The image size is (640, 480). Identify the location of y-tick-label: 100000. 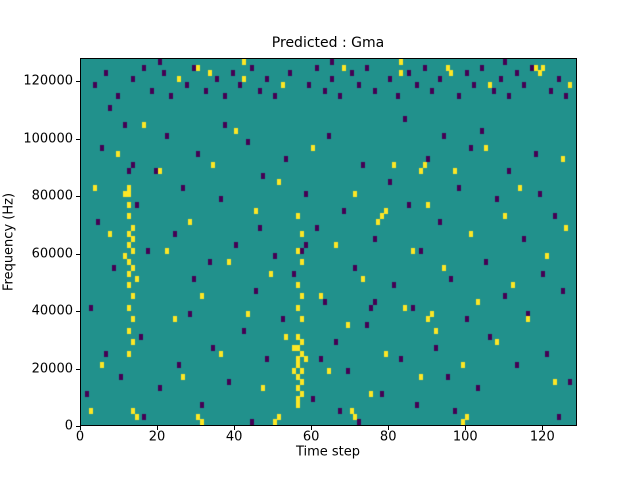
(48, 138).